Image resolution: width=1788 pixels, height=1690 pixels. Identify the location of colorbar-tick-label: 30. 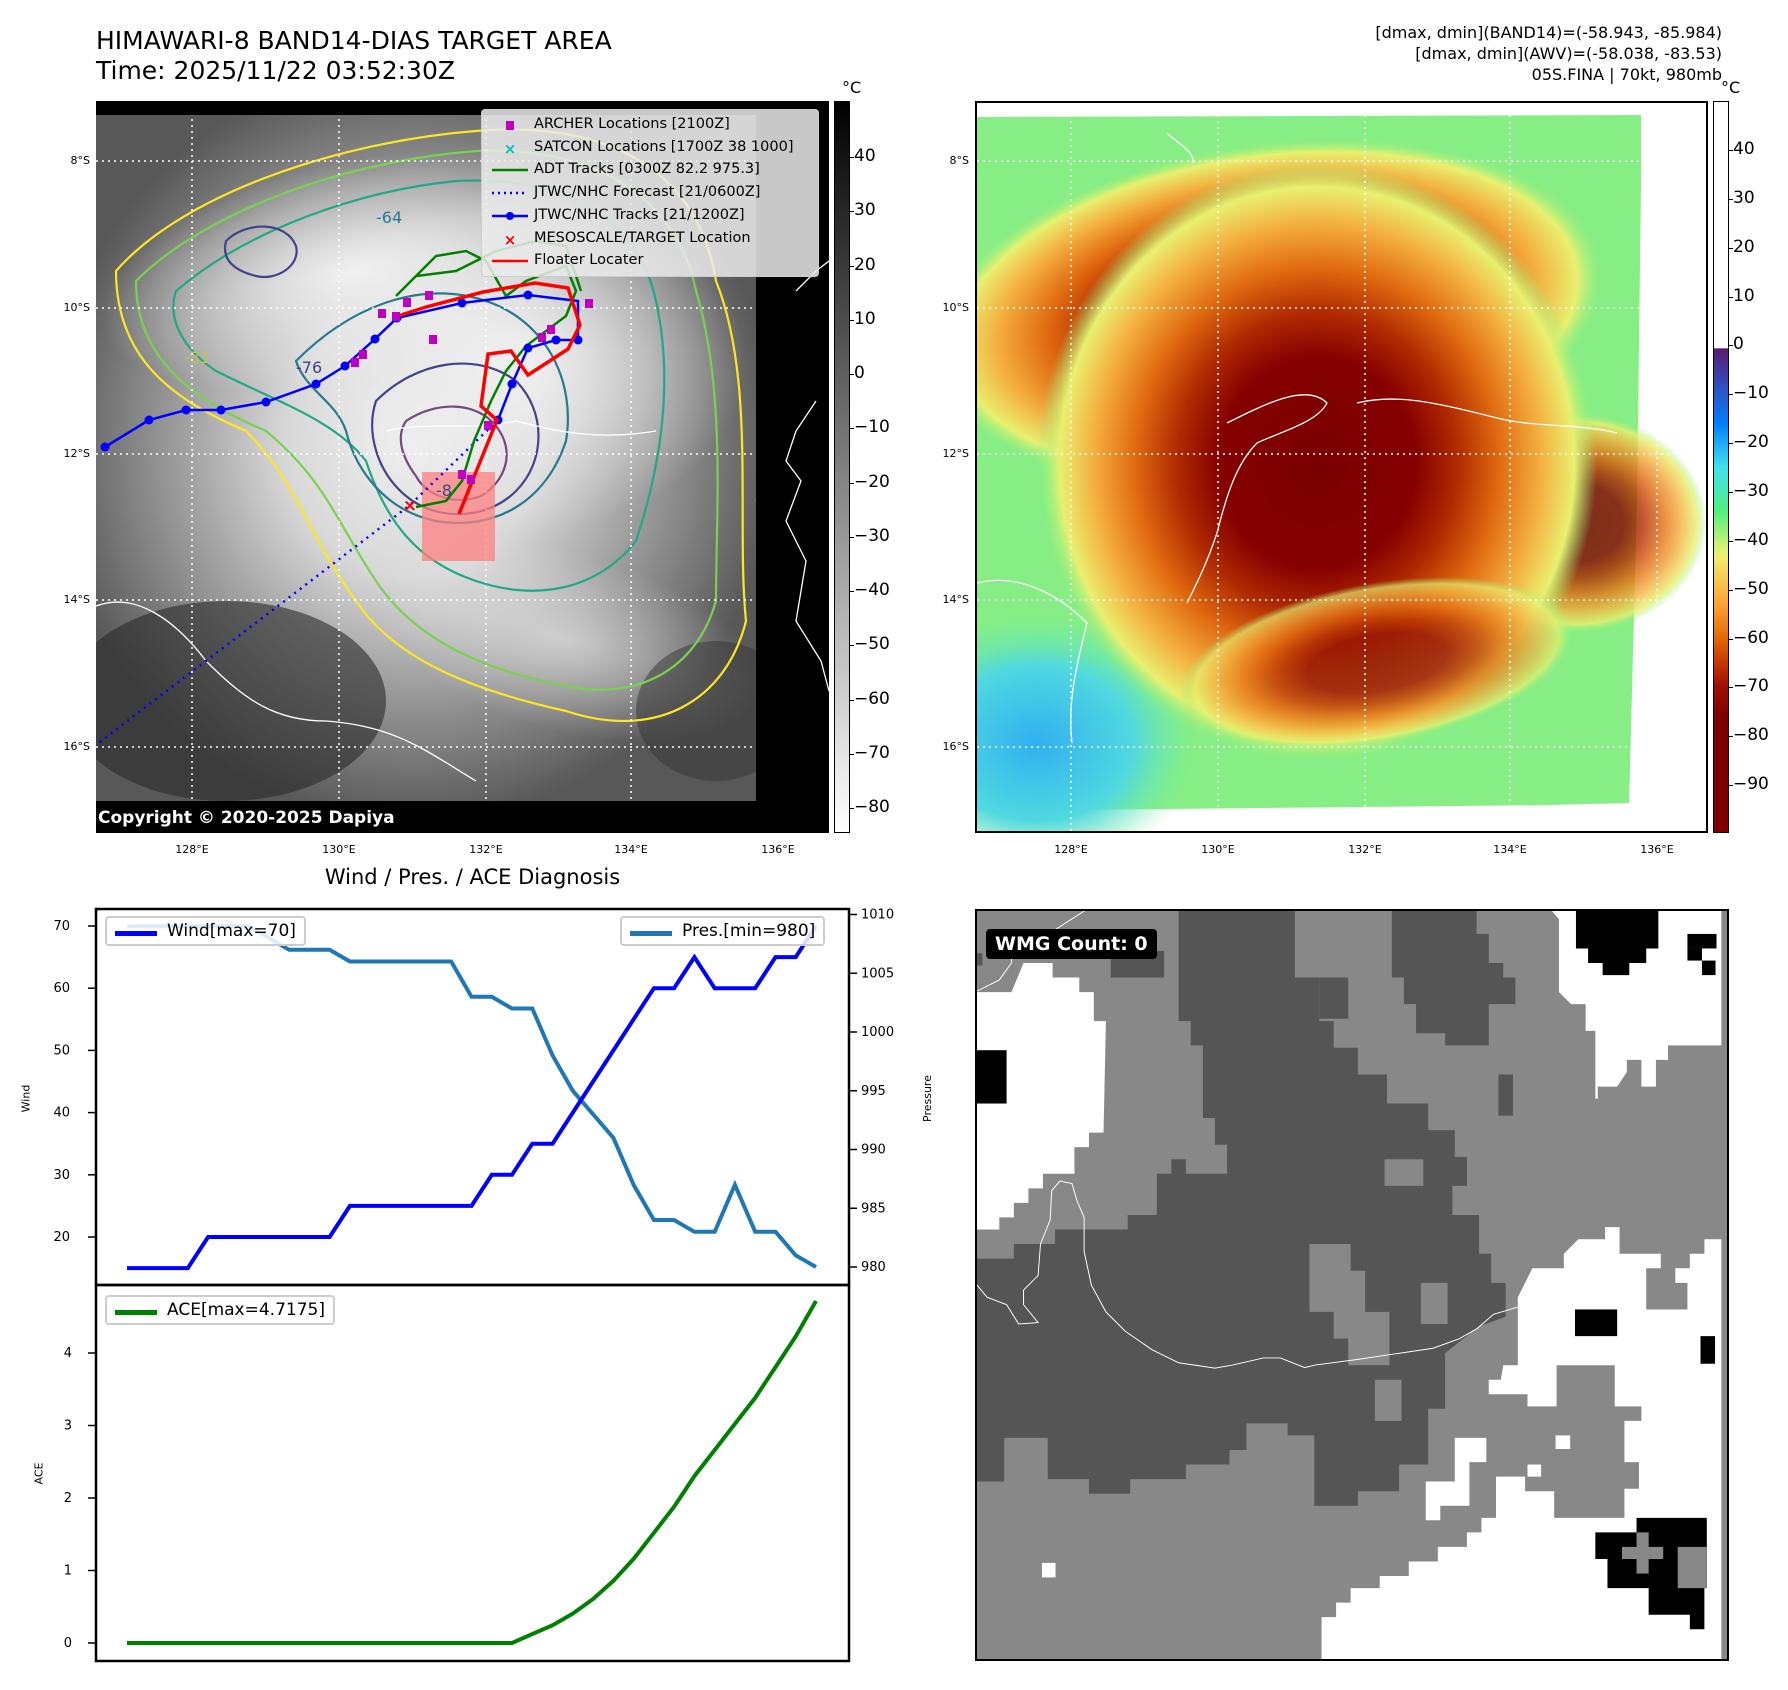
(865, 210).